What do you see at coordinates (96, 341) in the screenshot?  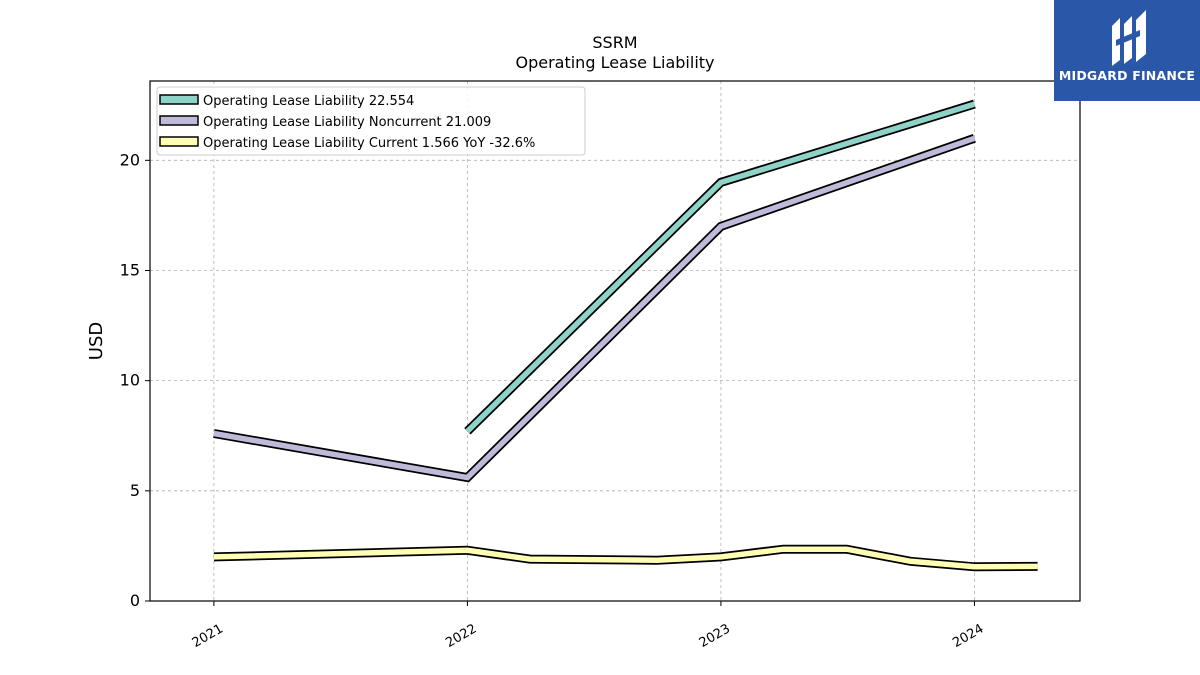 I see `y-axis-label: USD` at bounding box center [96, 341].